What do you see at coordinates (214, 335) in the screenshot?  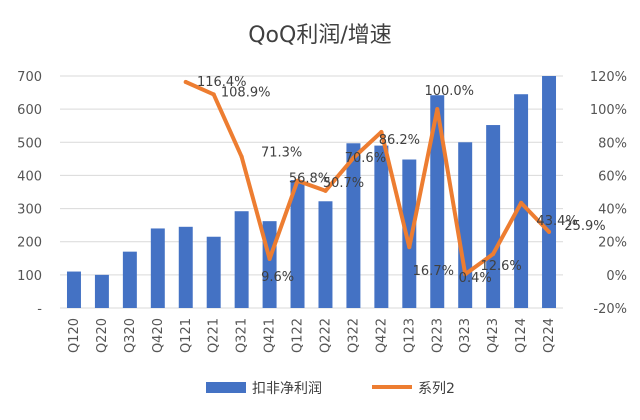 I see `x-tick-label: Q221` at bounding box center [214, 335].